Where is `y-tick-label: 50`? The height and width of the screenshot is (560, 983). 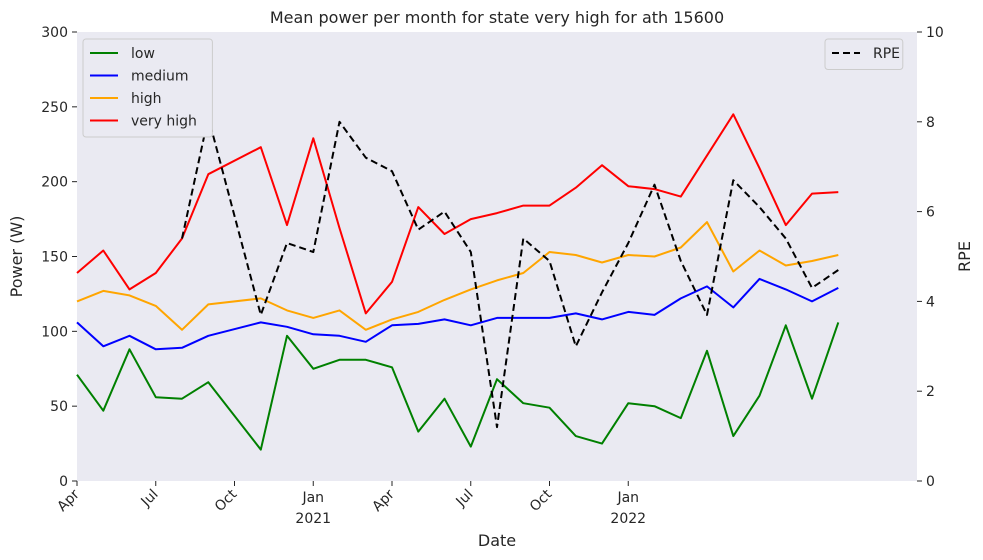
y-tick-label: 50 is located at coordinates (59, 407).